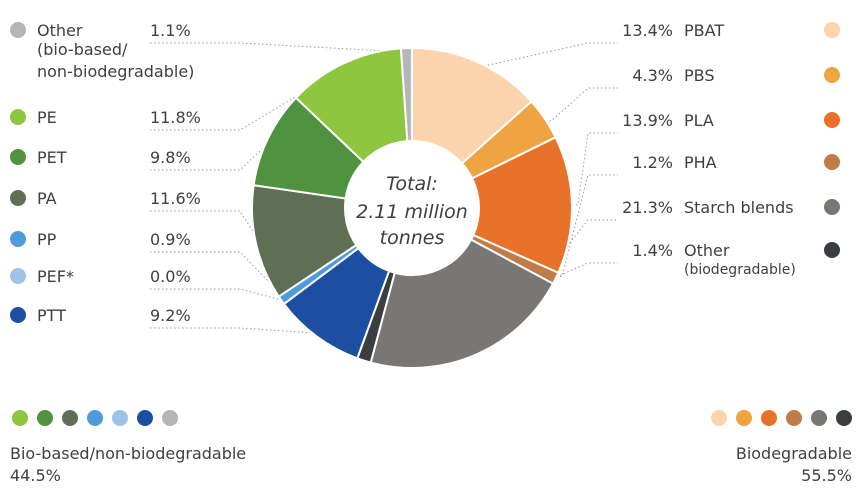 The height and width of the screenshot is (489, 857). Describe the element at coordinates (175, 117) in the screenshot. I see `legend-value-pe: 11.8%` at that location.